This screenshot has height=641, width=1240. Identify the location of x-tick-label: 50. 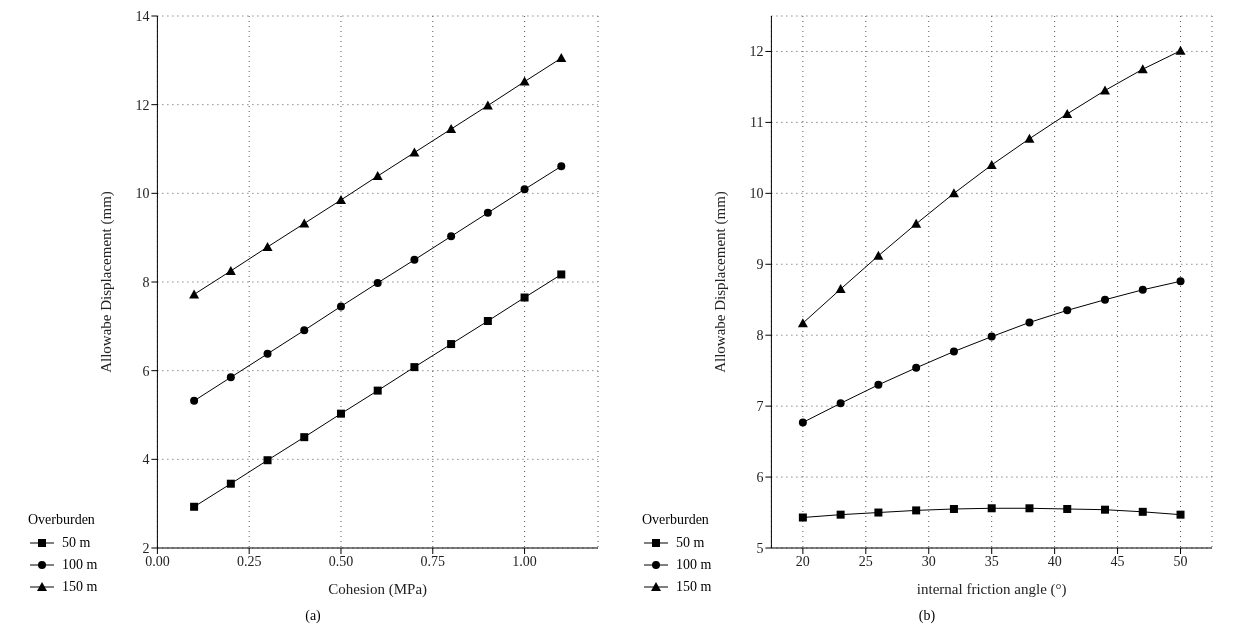
(1180, 561).